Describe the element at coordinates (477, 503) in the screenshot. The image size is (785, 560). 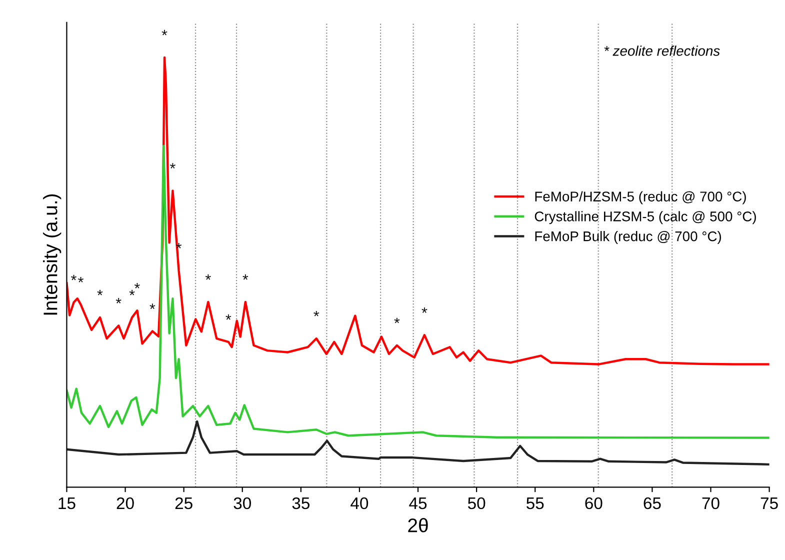
I see `x-tick-label: 50` at that location.